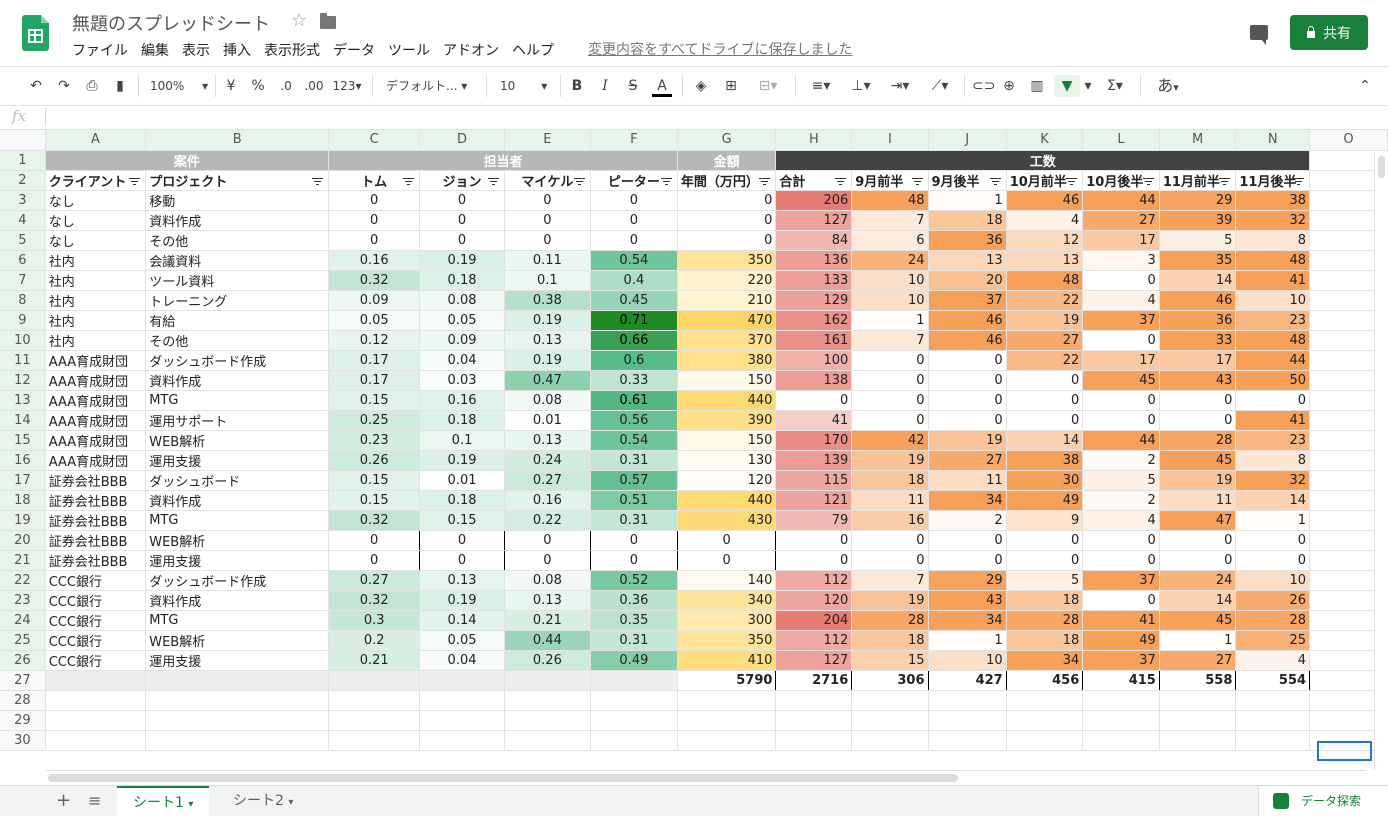 This screenshot has height=820, width=1388. Describe the element at coordinates (1198, 200) in the screenshot. I see `cell: 29` at that location.